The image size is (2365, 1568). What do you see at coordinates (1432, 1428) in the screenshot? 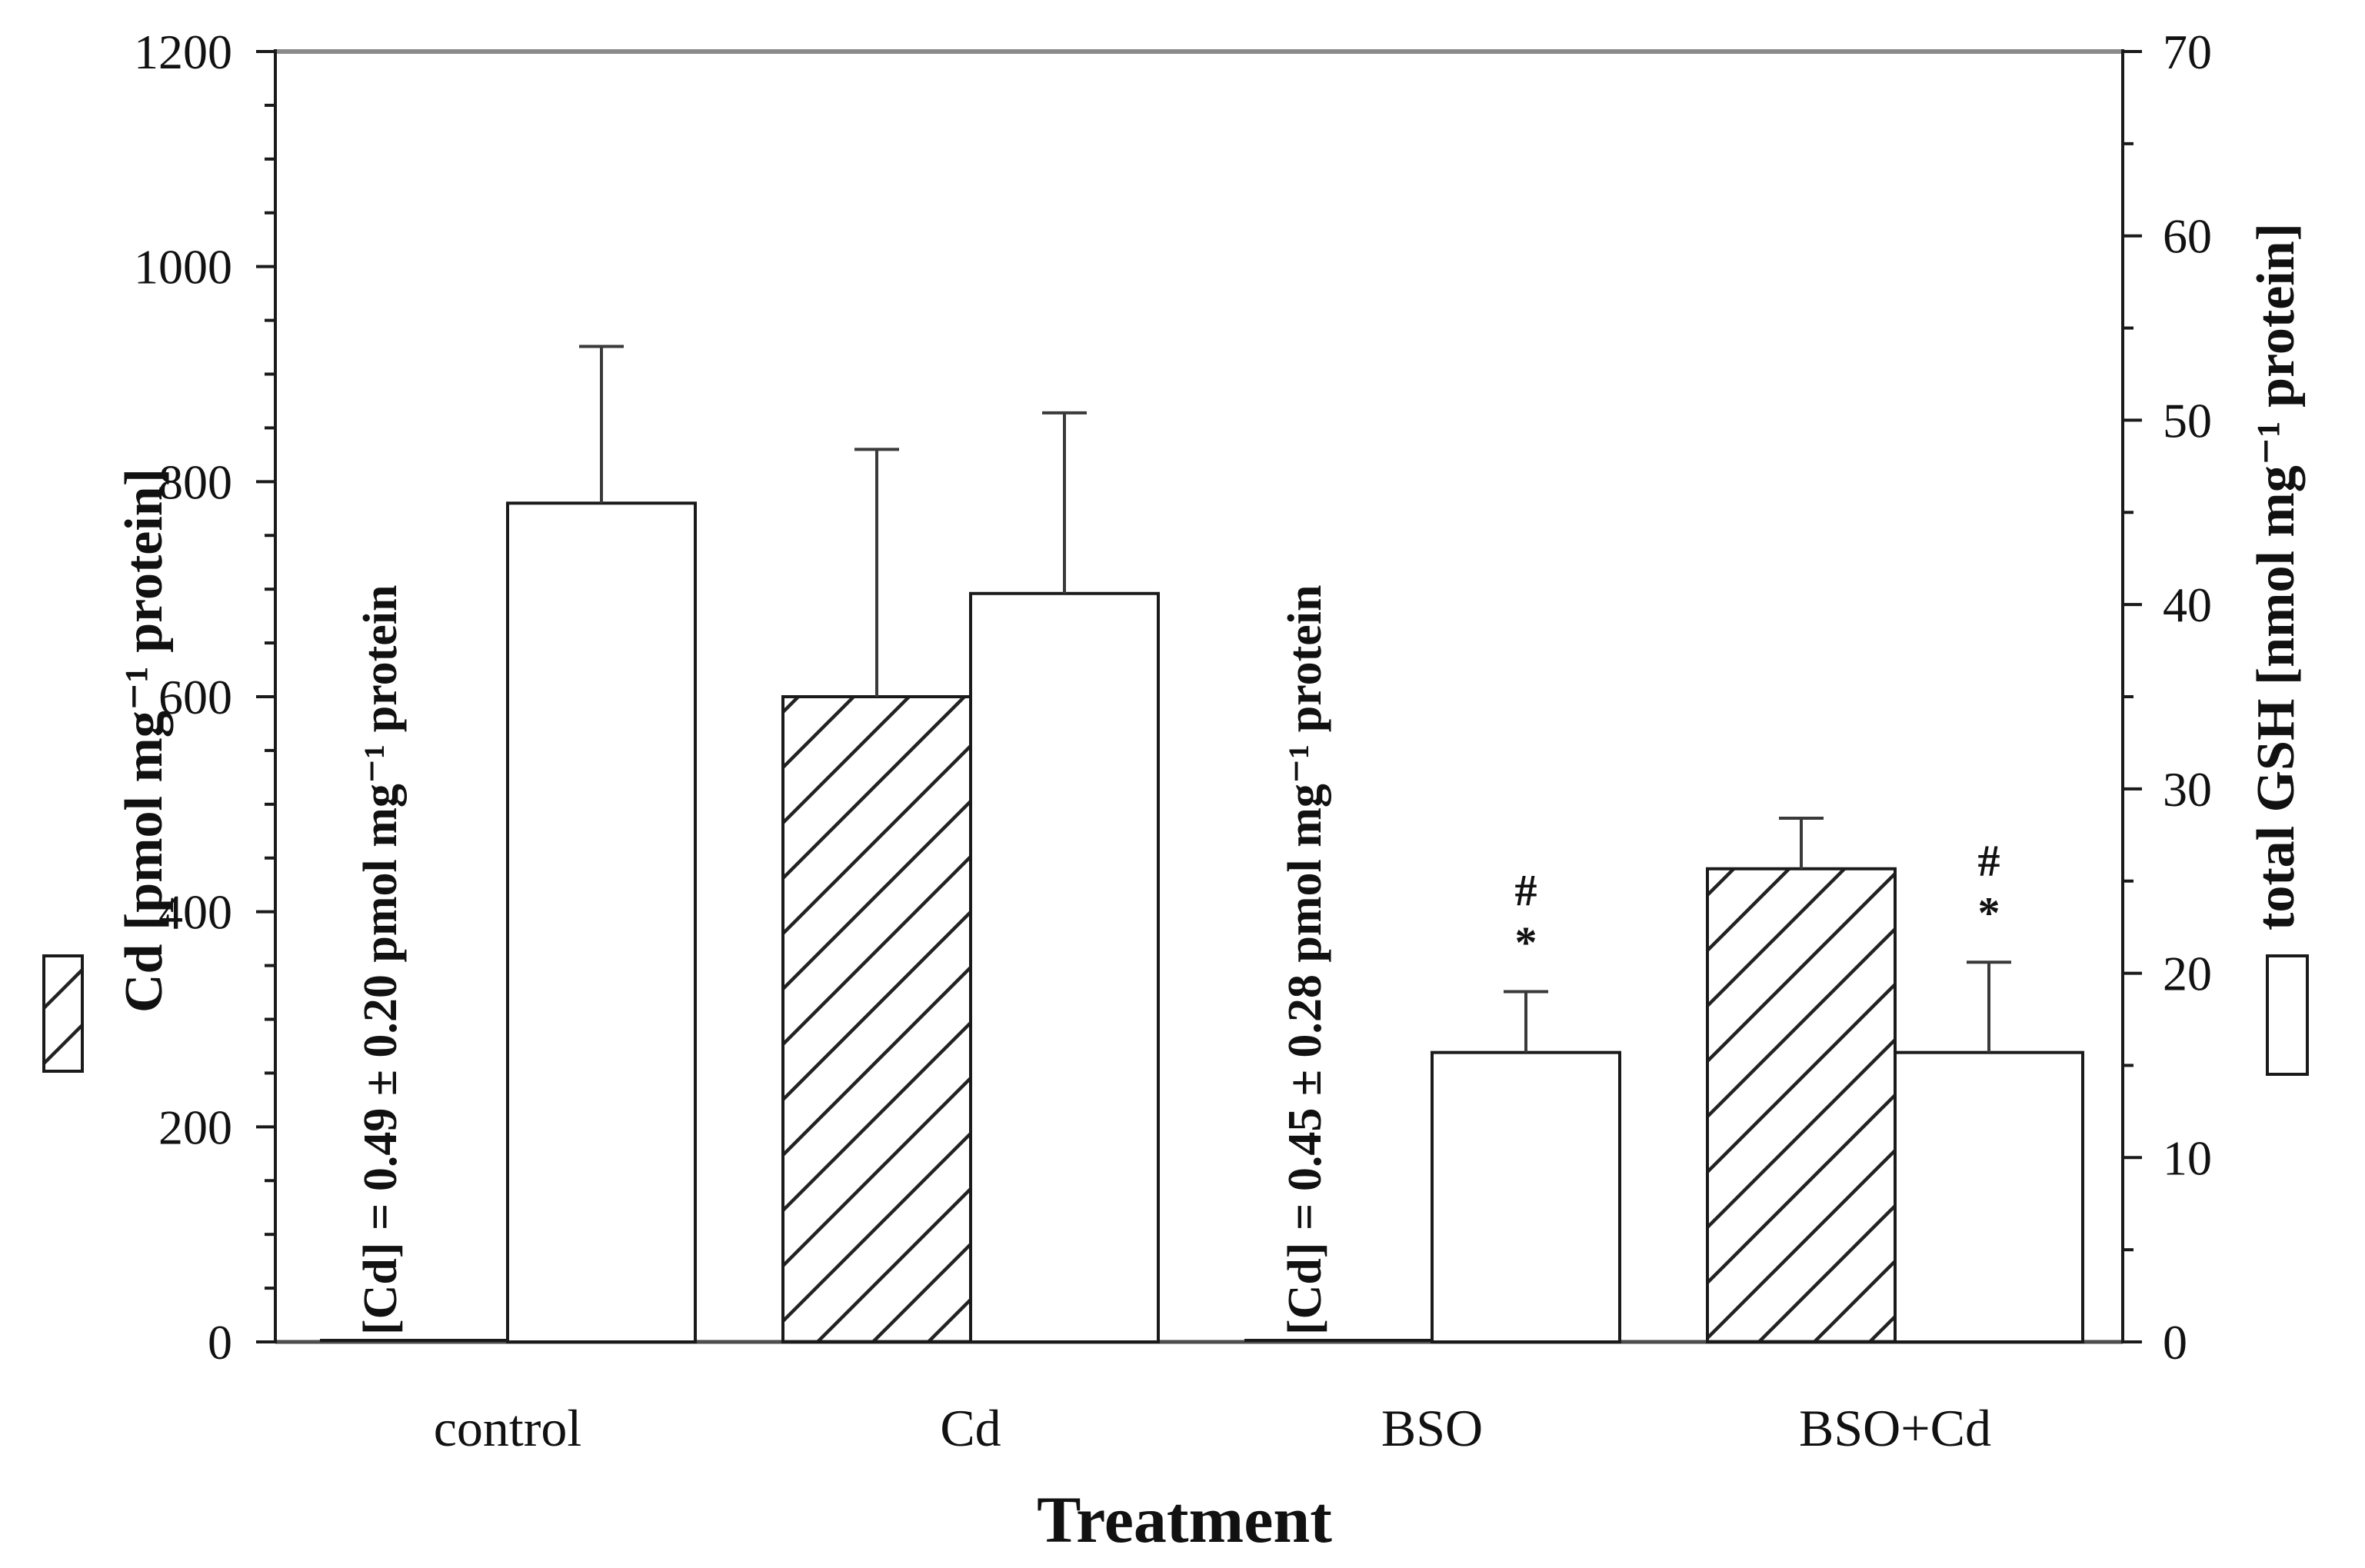
I see `category-label-bso: BSO` at bounding box center [1432, 1428].